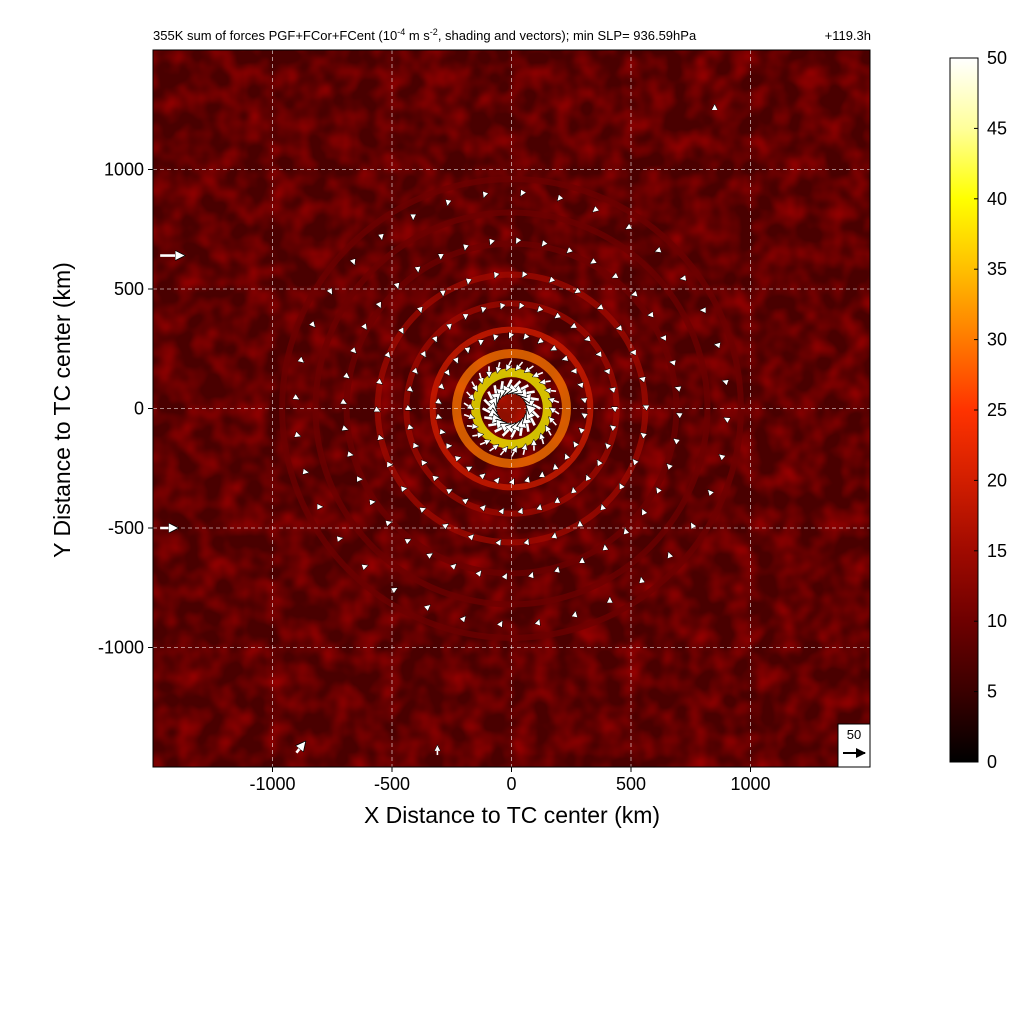 This screenshot has width=1024, height=1024. I want to click on reference-vector: 50, so click(854, 745).